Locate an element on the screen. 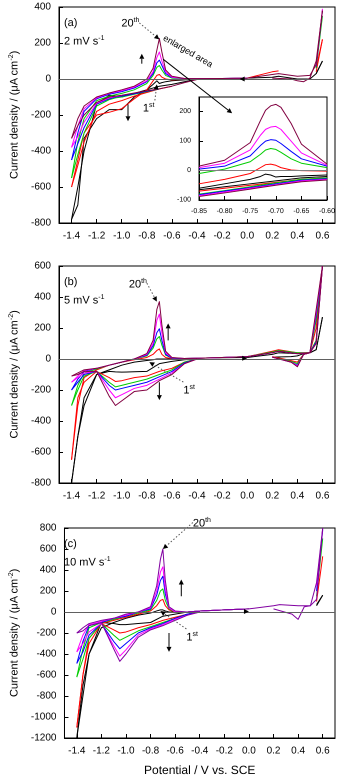 This screenshot has height=781, width=349. annotation: (a) is located at coordinates (71, 23).